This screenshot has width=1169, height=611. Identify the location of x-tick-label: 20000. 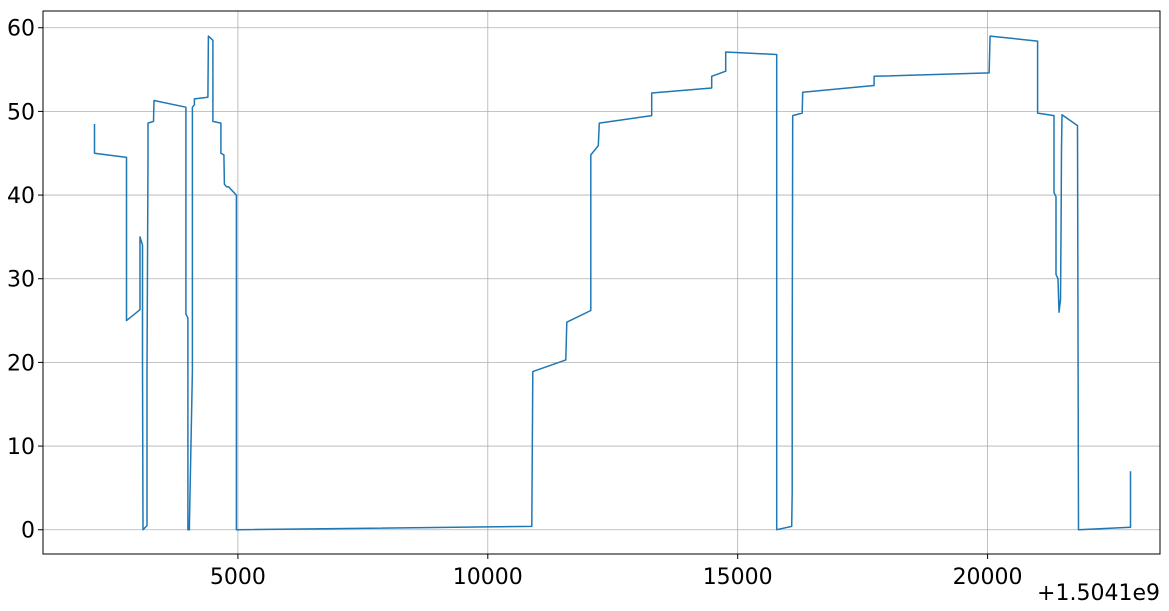
(988, 577).